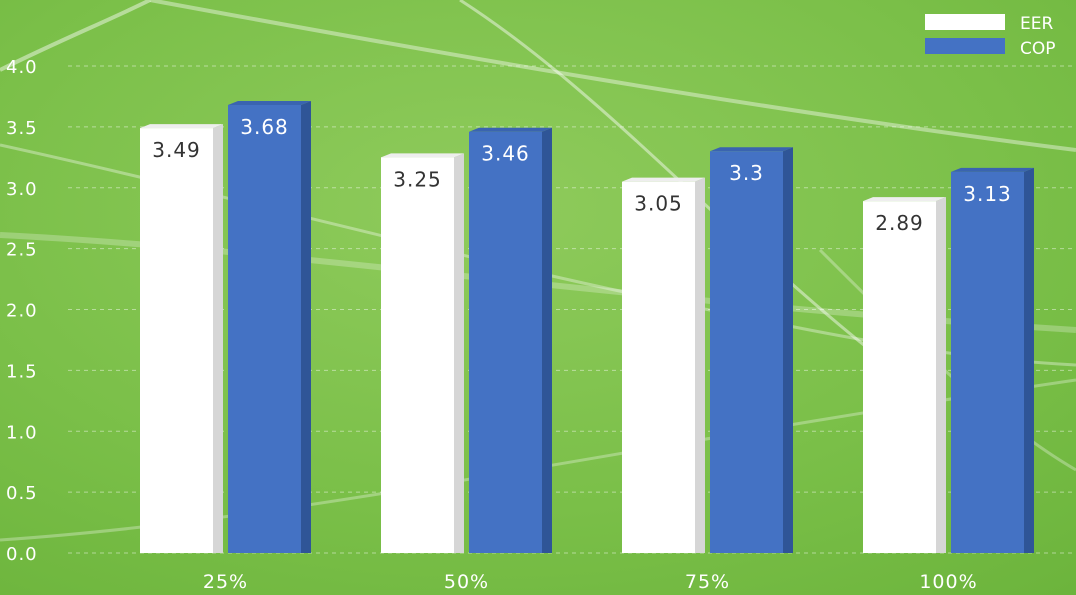  Describe the element at coordinates (965, 22) in the screenshot. I see `legend-swatch-eer` at that location.